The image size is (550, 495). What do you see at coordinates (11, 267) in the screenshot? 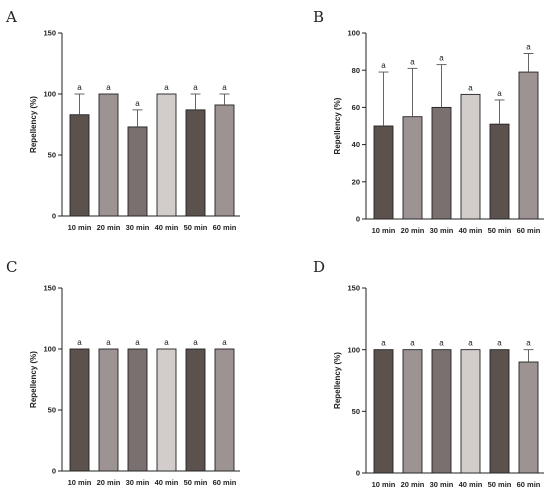
I see `panel-letter: C` at bounding box center [11, 267].